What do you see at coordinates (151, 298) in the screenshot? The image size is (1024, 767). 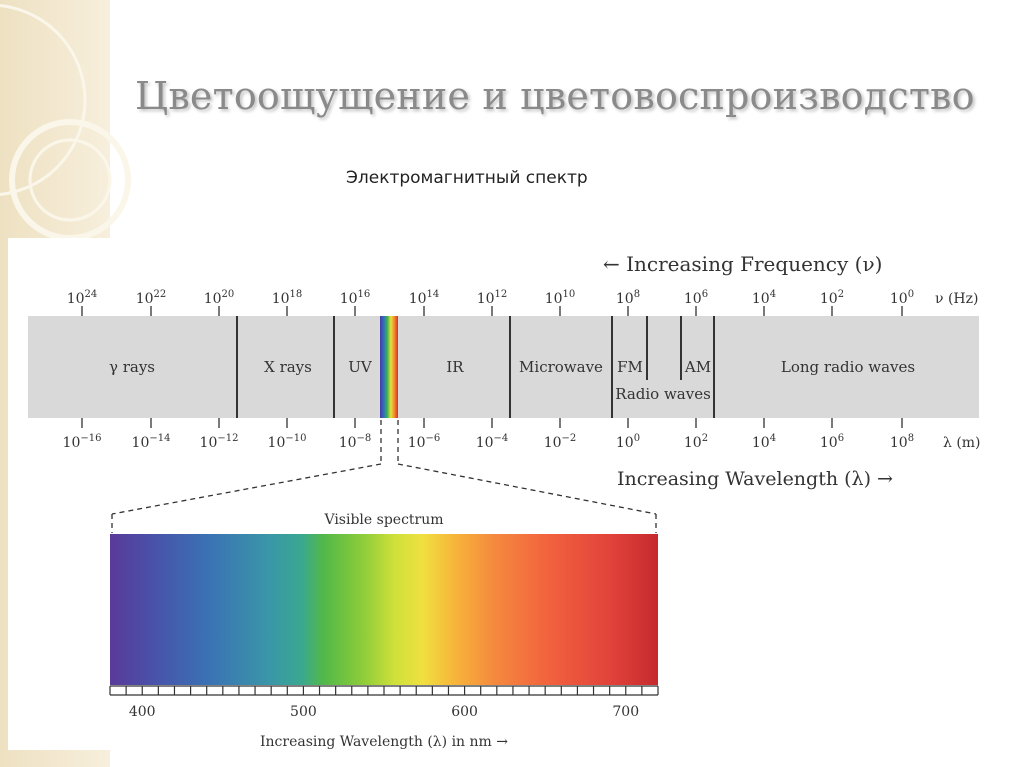 I see `freq-tick-label: 10²²` at bounding box center [151, 298].